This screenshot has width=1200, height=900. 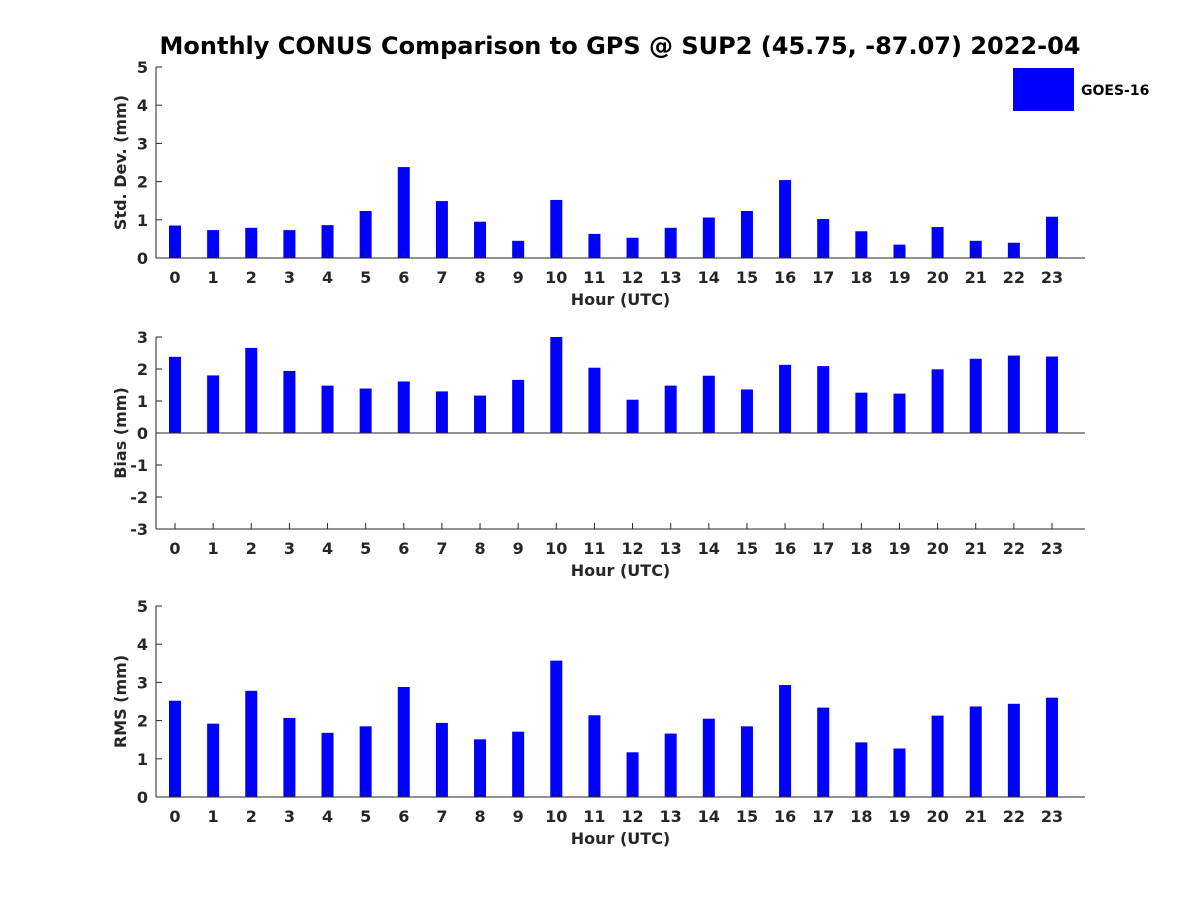 What do you see at coordinates (251, 277) in the screenshot?
I see `std-dev-x-tick-label: 2` at bounding box center [251, 277].